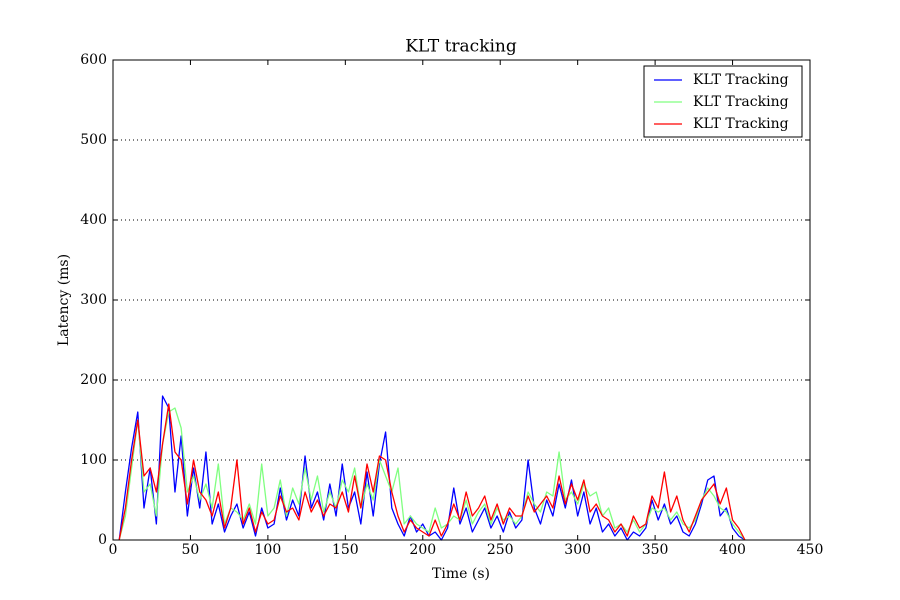 This screenshot has width=900, height=600. Describe the element at coordinates (461, 574) in the screenshot. I see `x-axis-label: Time (s)` at that location.